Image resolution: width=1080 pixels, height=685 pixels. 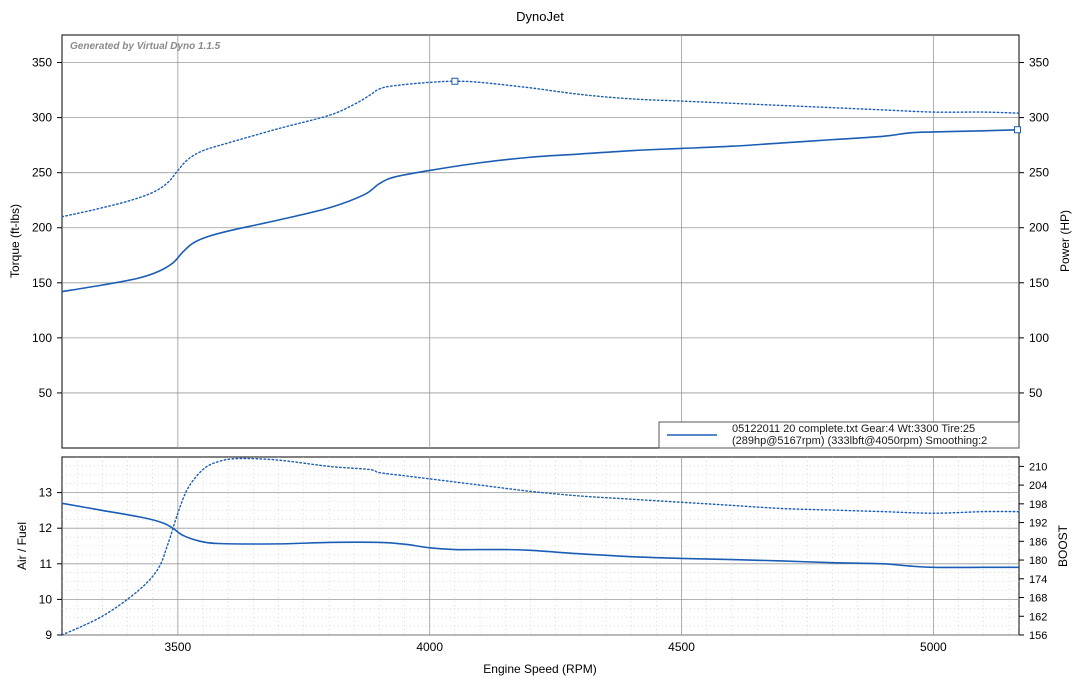 I want to click on power-axis-title: Power (HP), so click(x=1065, y=241).